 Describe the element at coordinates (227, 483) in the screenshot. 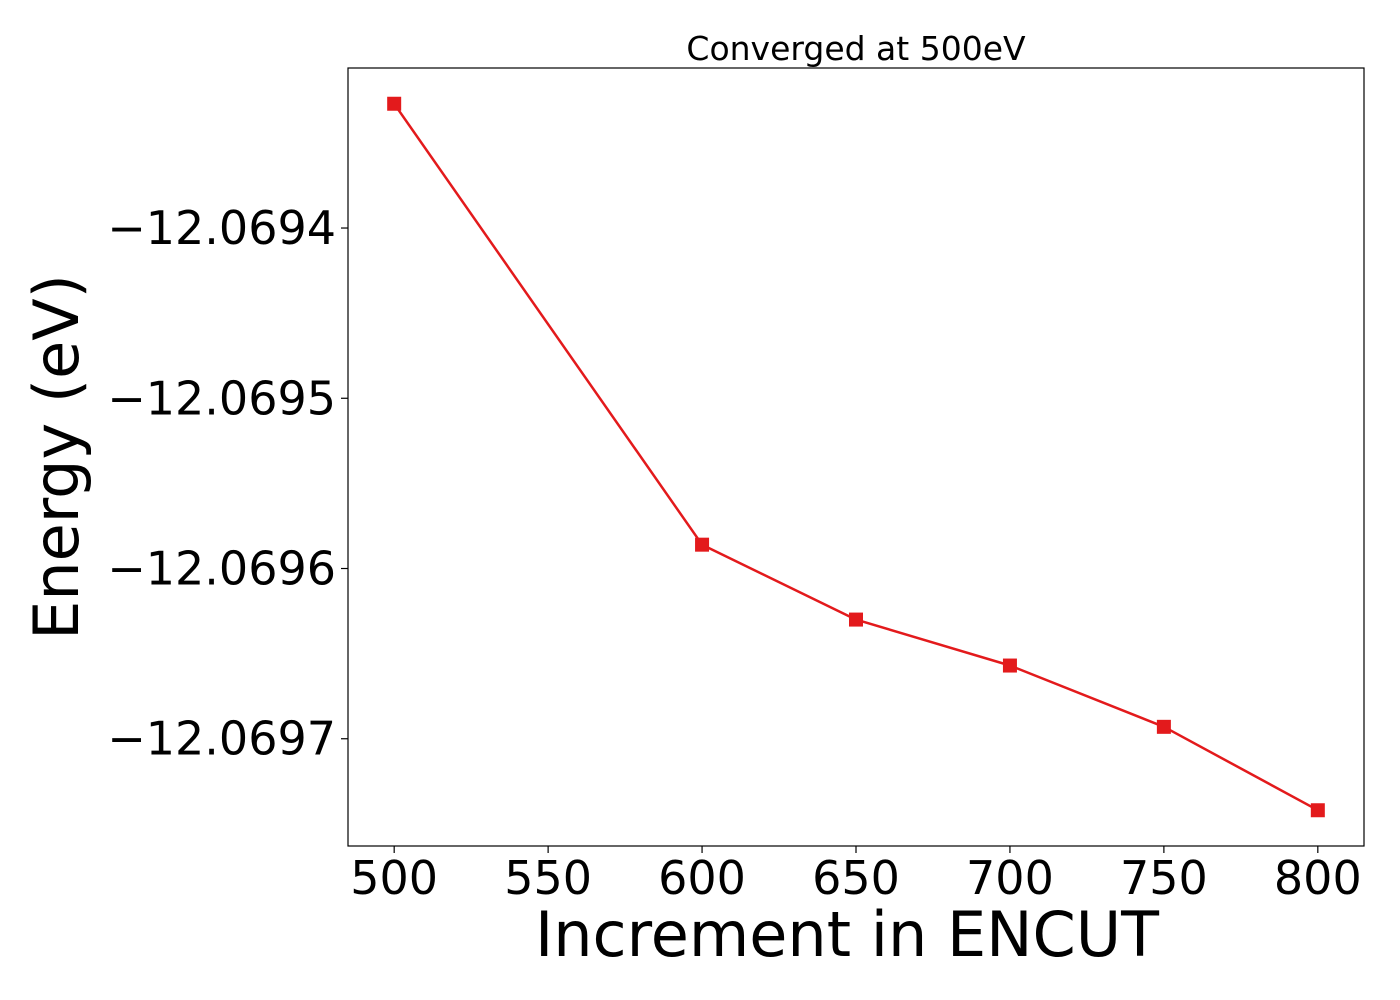

I see `y-axis: −12.0694 −12.0695 −12.0696 −12.0697` at that location.